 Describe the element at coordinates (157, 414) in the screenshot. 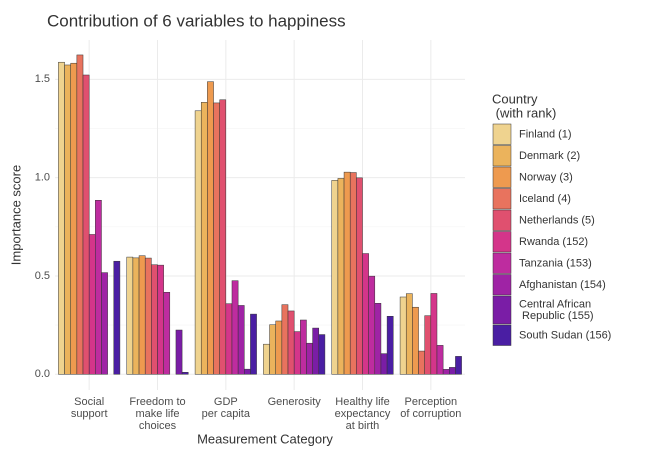

I see `x-tick-label: make life` at that location.